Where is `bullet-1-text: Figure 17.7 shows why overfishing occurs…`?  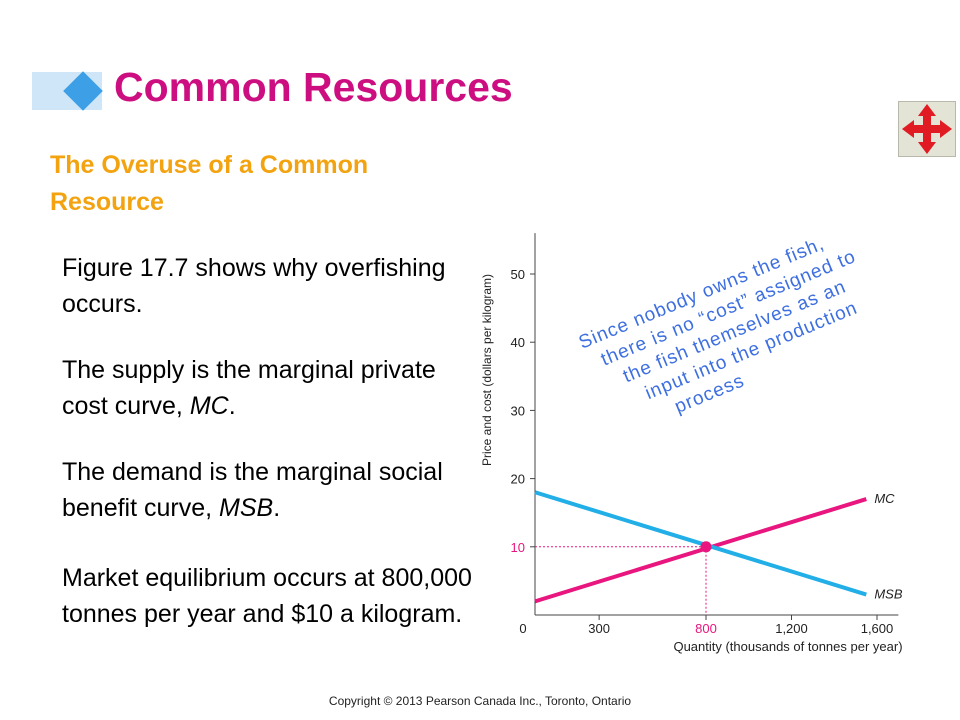
bullet-1-text: Figure 17.7 shows why overfishing occurs… is located at coordinates (254, 286).